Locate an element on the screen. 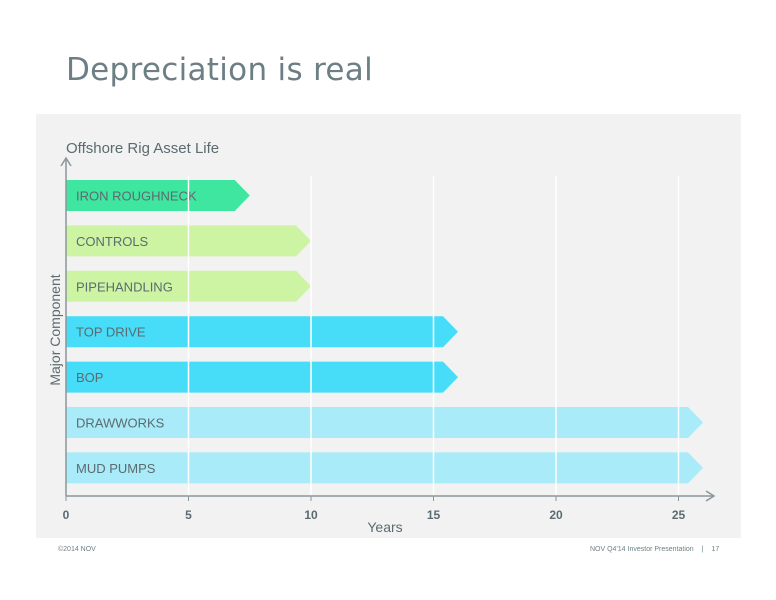 Image resolution: width=776 pixels, height=600 pixels. bar-label: CONTROLS is located at coordinates (112, 241).